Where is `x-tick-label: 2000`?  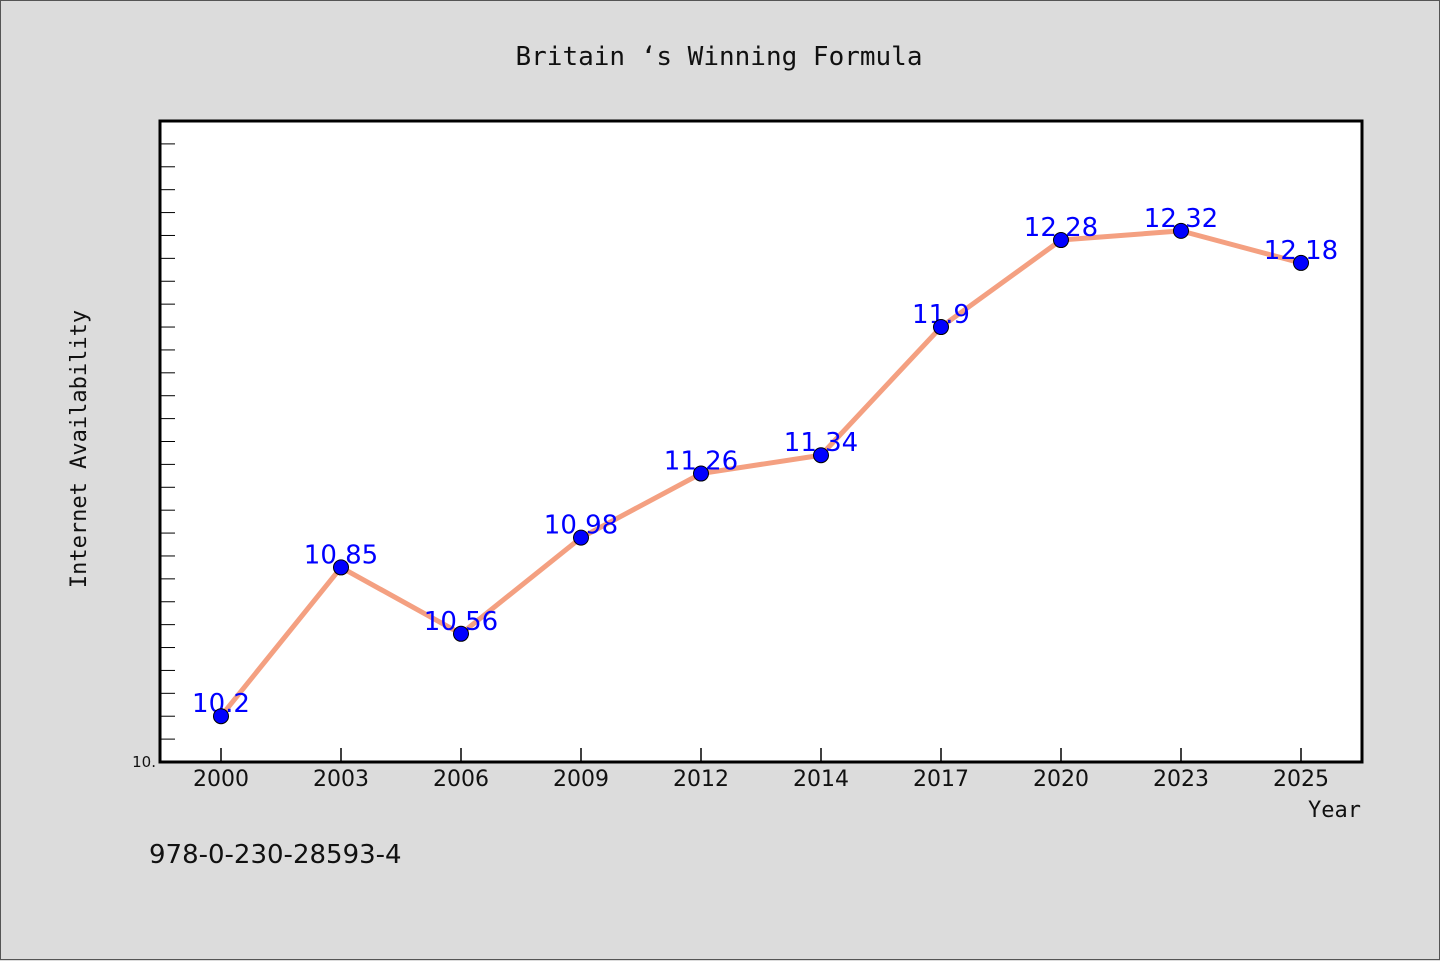 x-tick-label: 2000 is located at coordinates (221, 779).